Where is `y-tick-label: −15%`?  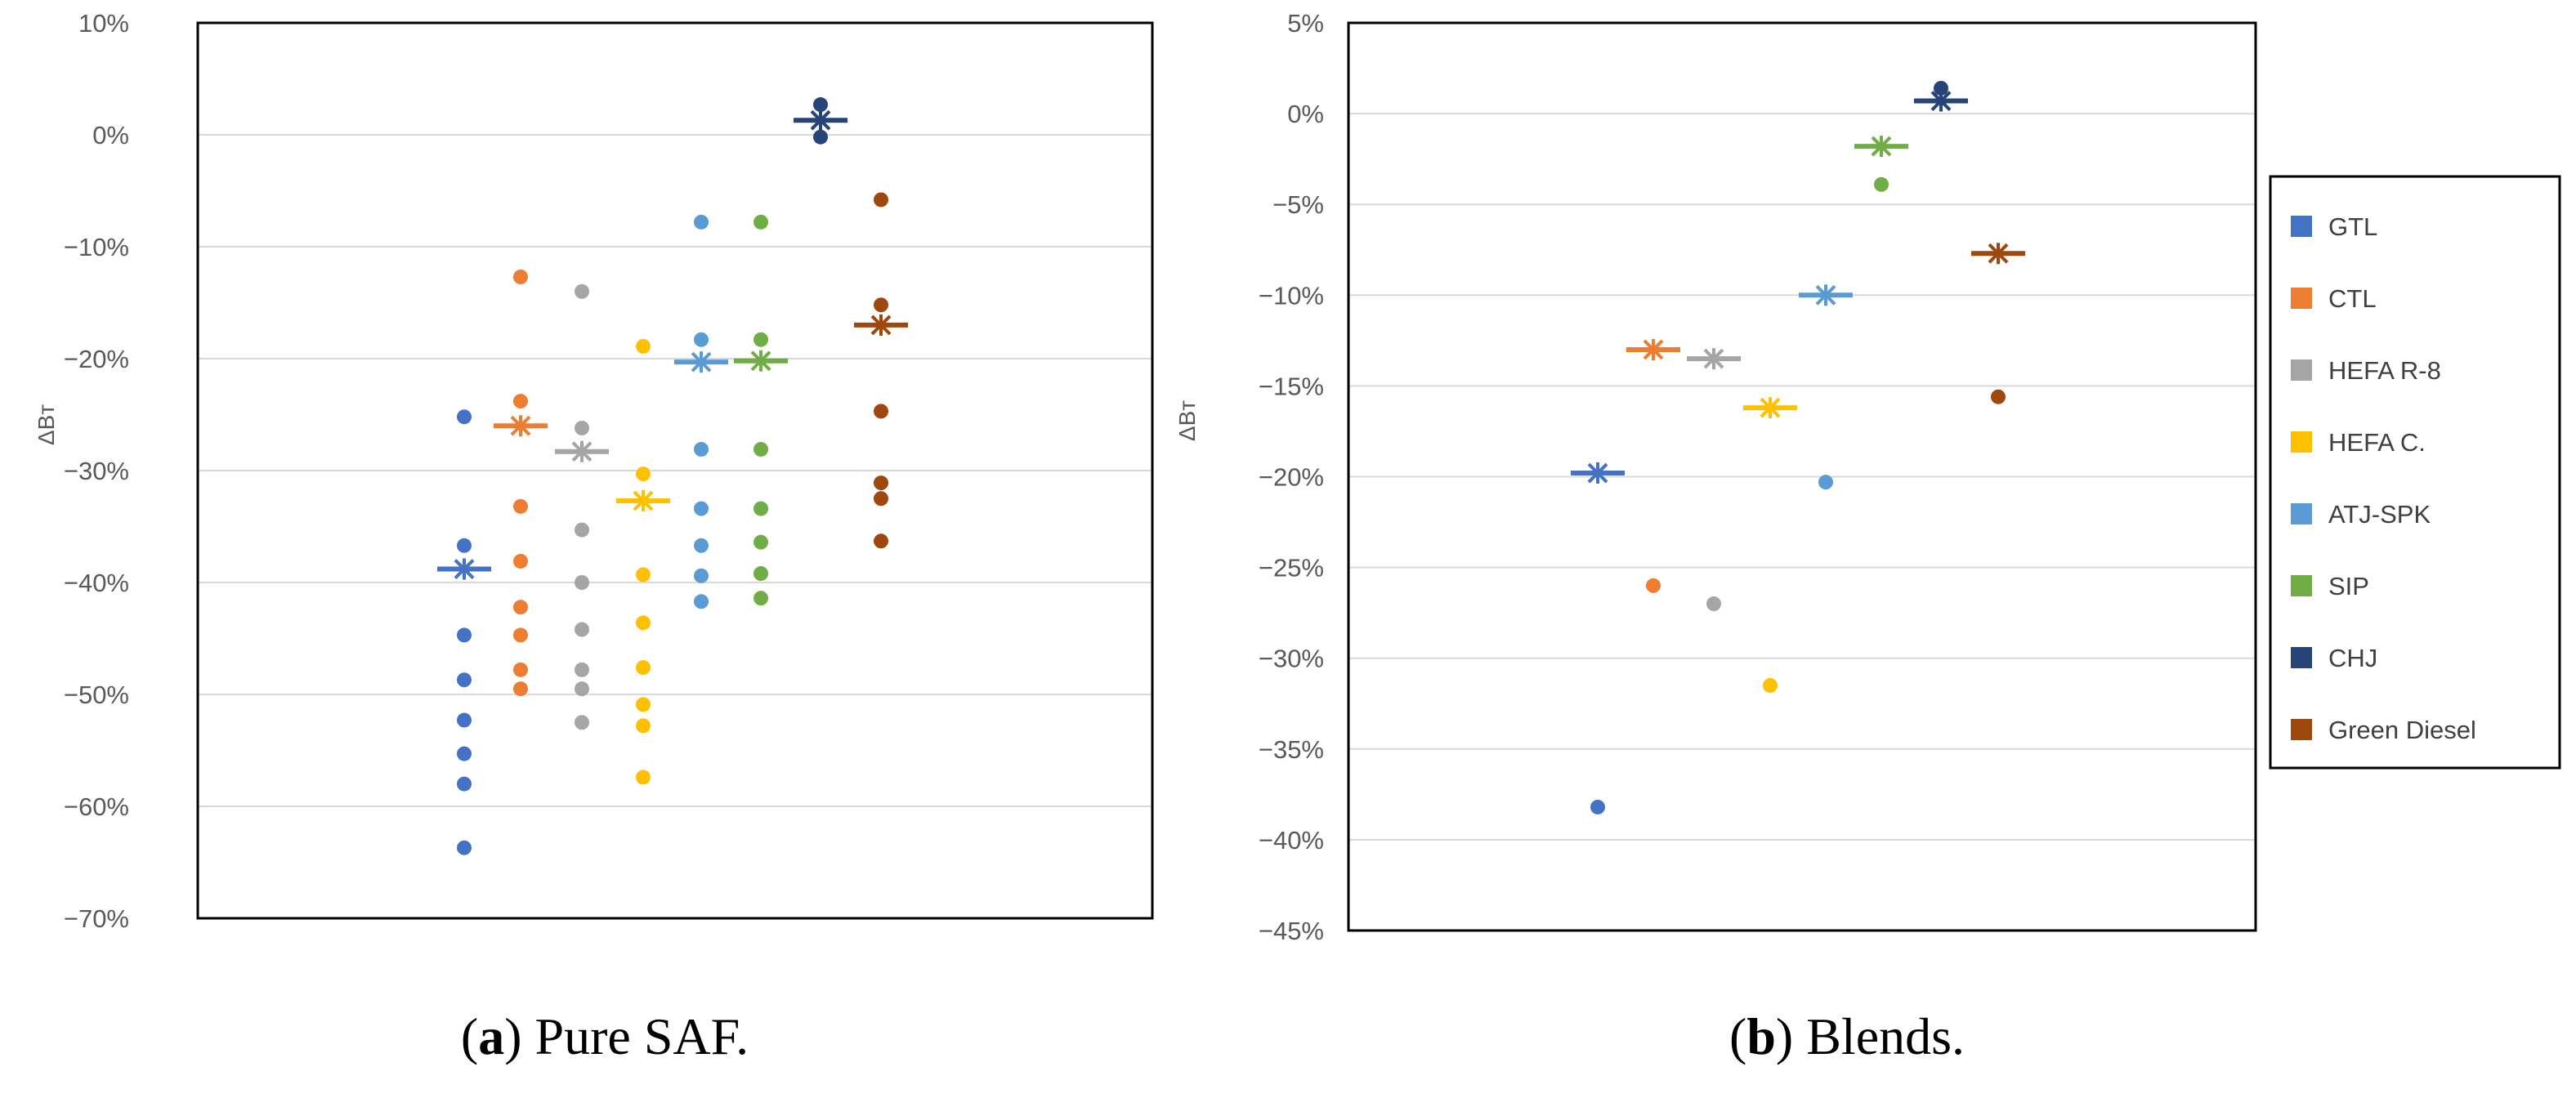
y-tick-label: −15% is located at coordinates (1291, 386).